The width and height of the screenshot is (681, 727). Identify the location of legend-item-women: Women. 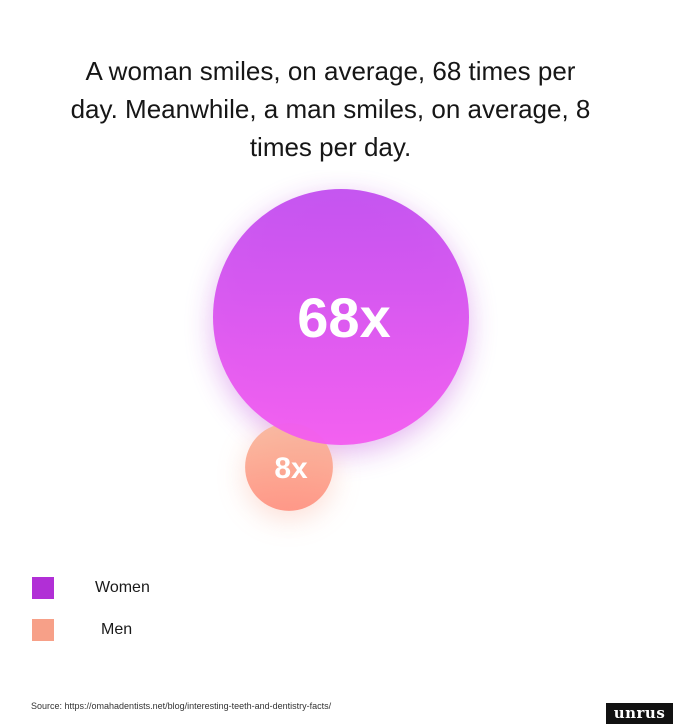
(182, 589).